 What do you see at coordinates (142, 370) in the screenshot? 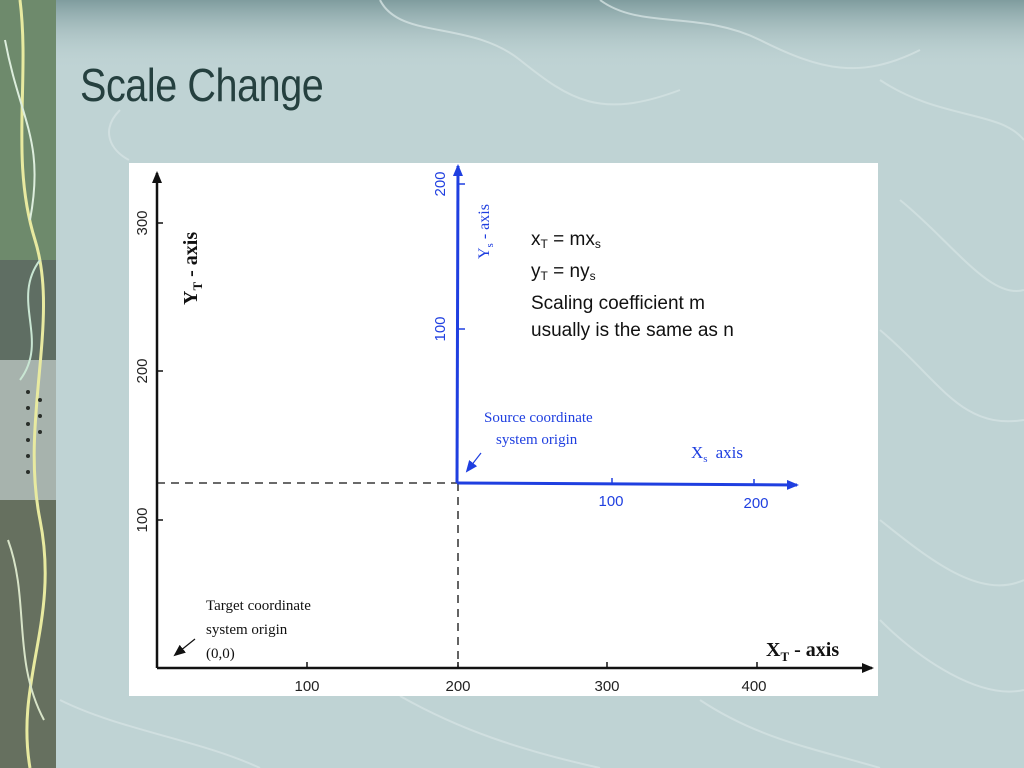
I see `target-y-tick-label: 200` at bounding box center [142, 370].